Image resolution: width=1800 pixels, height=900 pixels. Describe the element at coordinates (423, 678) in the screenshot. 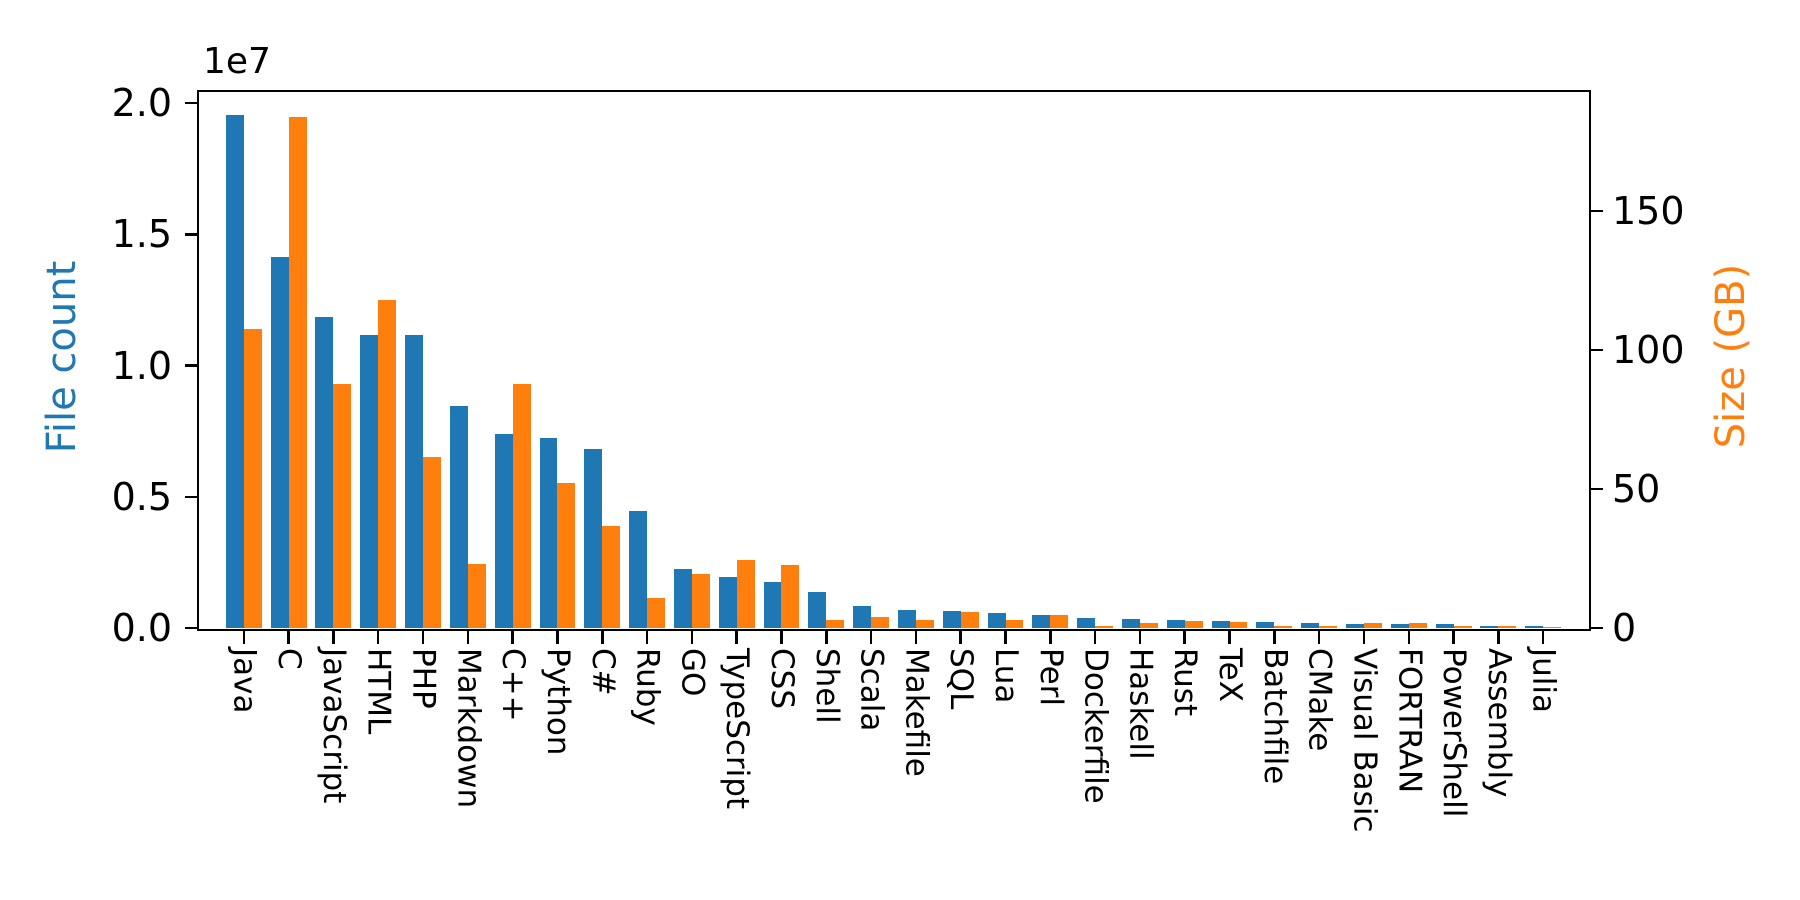

I see `x-tick-label: PHP` at that location.